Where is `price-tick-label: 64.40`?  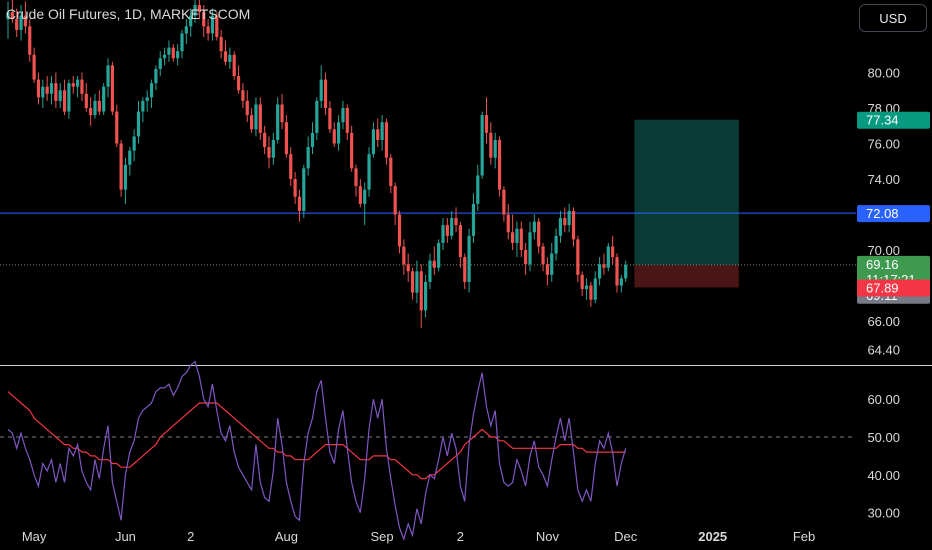
price-tick-label: 64.40 is located at coordinates (883, 349).